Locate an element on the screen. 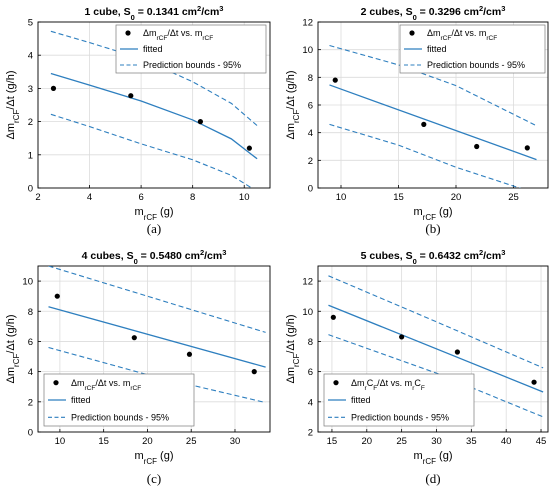  x-tick-label: 45 is located at coordinates (541, 441).